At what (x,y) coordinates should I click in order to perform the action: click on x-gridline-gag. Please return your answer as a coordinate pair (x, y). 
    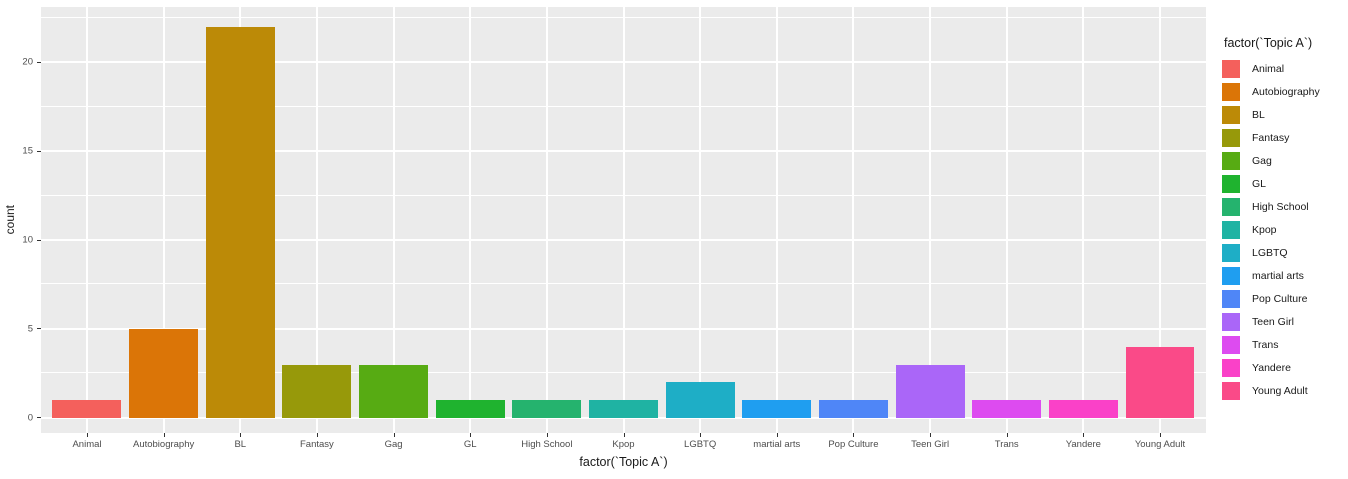
    Looking at the image, I should click on (393, 220).